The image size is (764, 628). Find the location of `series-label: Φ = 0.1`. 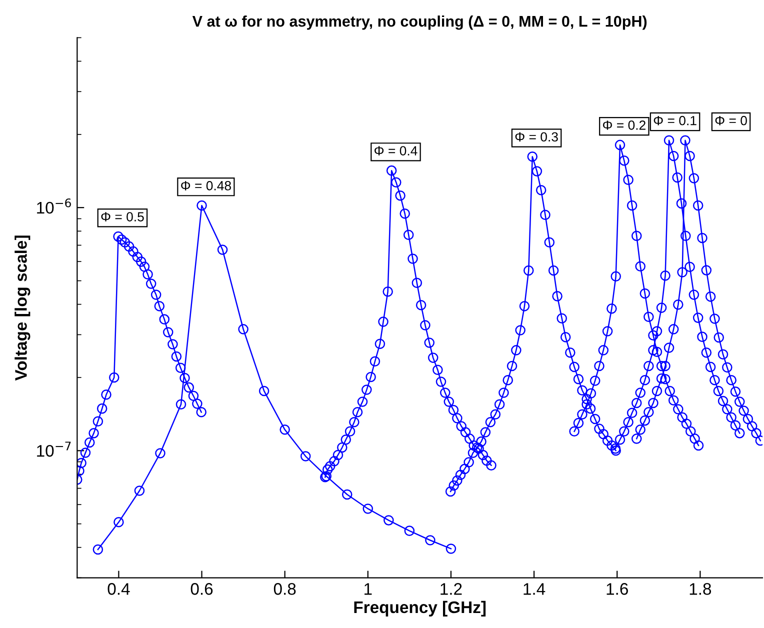

series-label: Φ = 0.1 is located at coordinates (675, 121).